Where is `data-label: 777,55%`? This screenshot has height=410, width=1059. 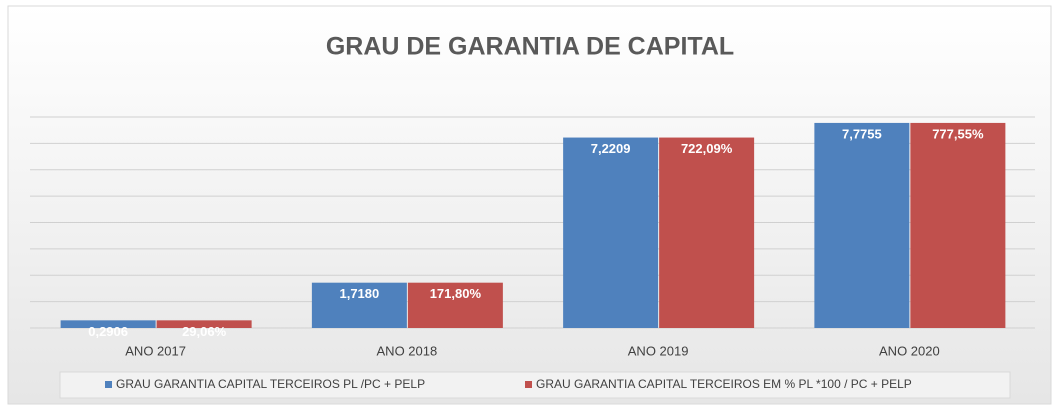
data-label: 777,55% is located at coordinates (958, 133).